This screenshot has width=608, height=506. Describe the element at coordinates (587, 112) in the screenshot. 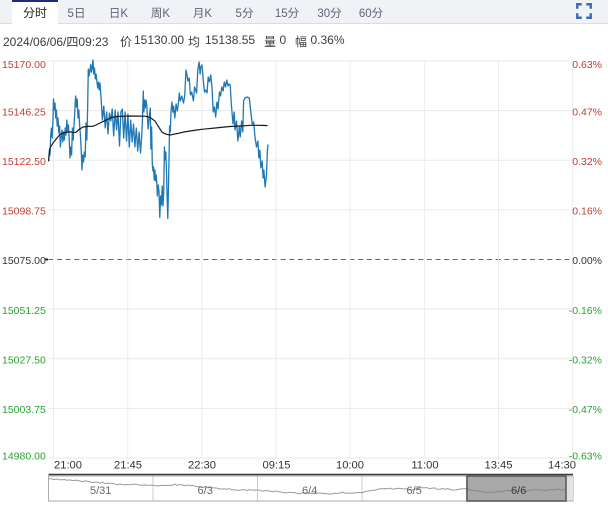

I see `svg-text: 0.47%` at that location.